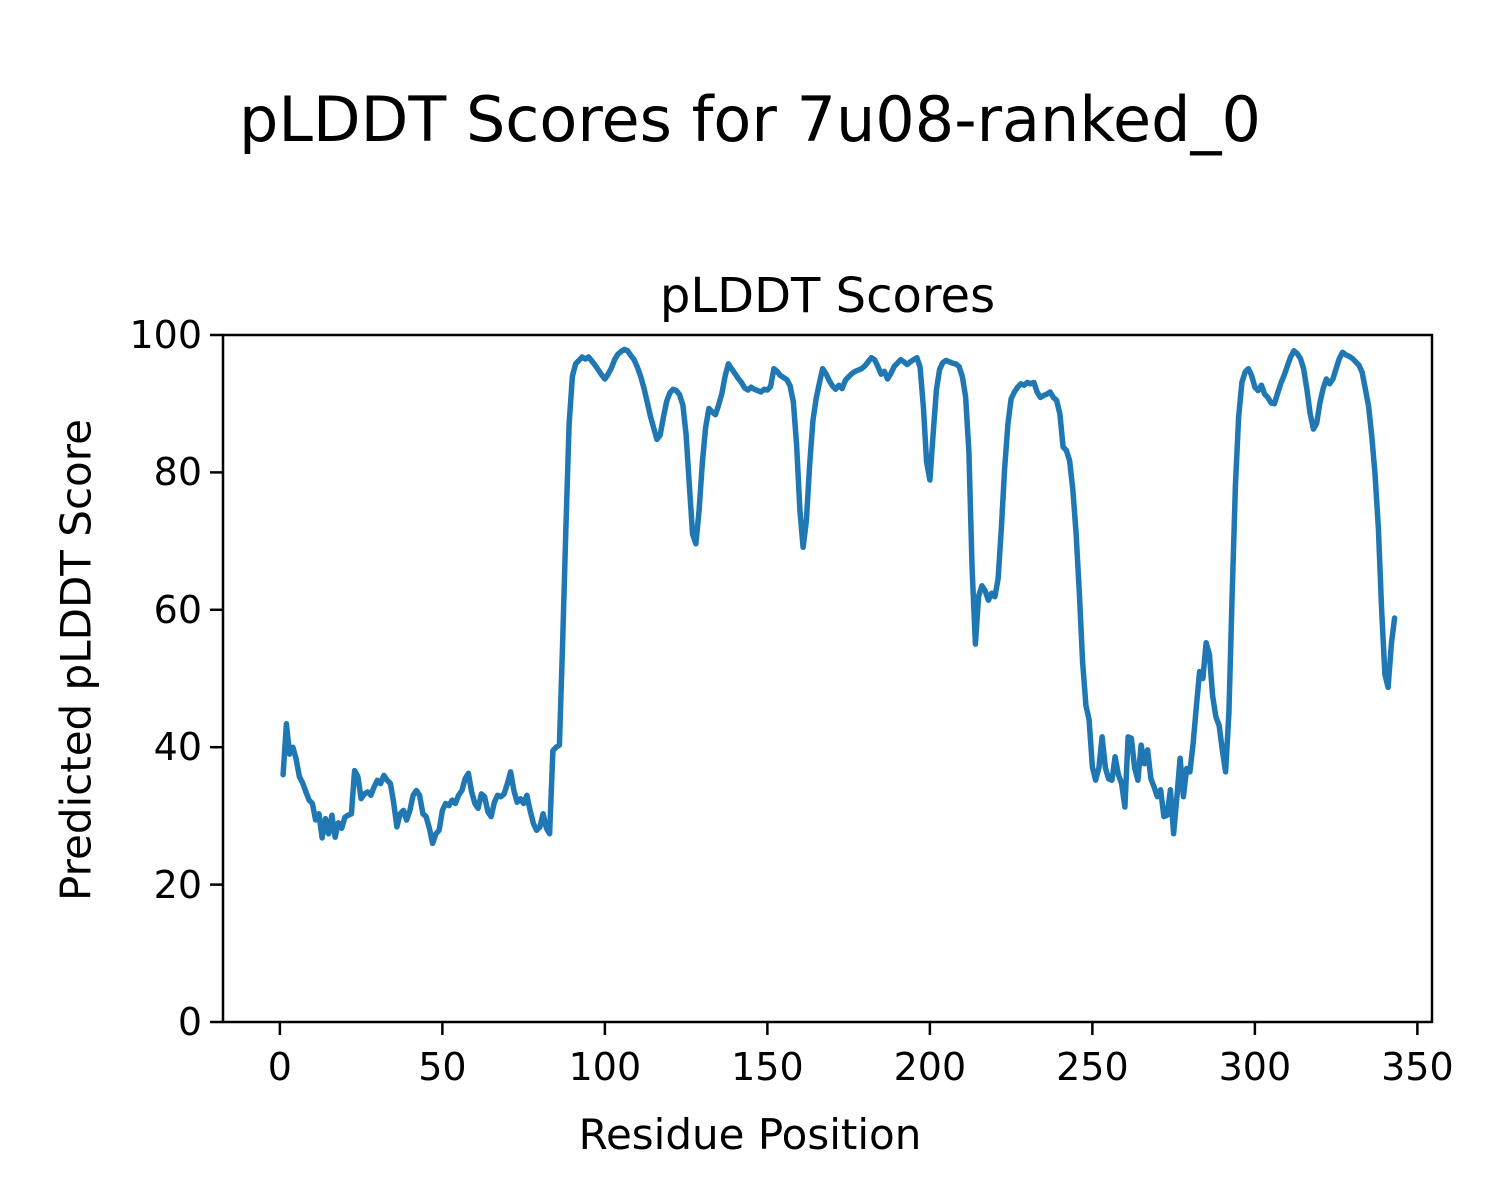 This screenshot has width=1500, height=1200. I want to click on y-tick-label: 0, so click(189, 1022).